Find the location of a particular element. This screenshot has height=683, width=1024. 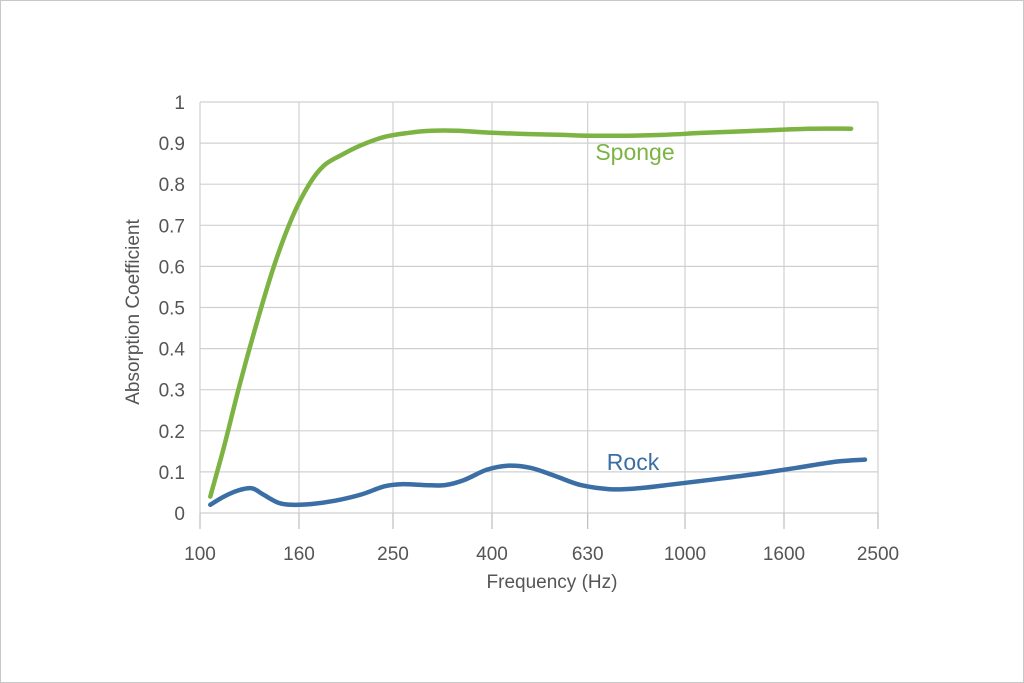

y-axis-title: Absorption Coefficient is located at coordinates (133, 312).